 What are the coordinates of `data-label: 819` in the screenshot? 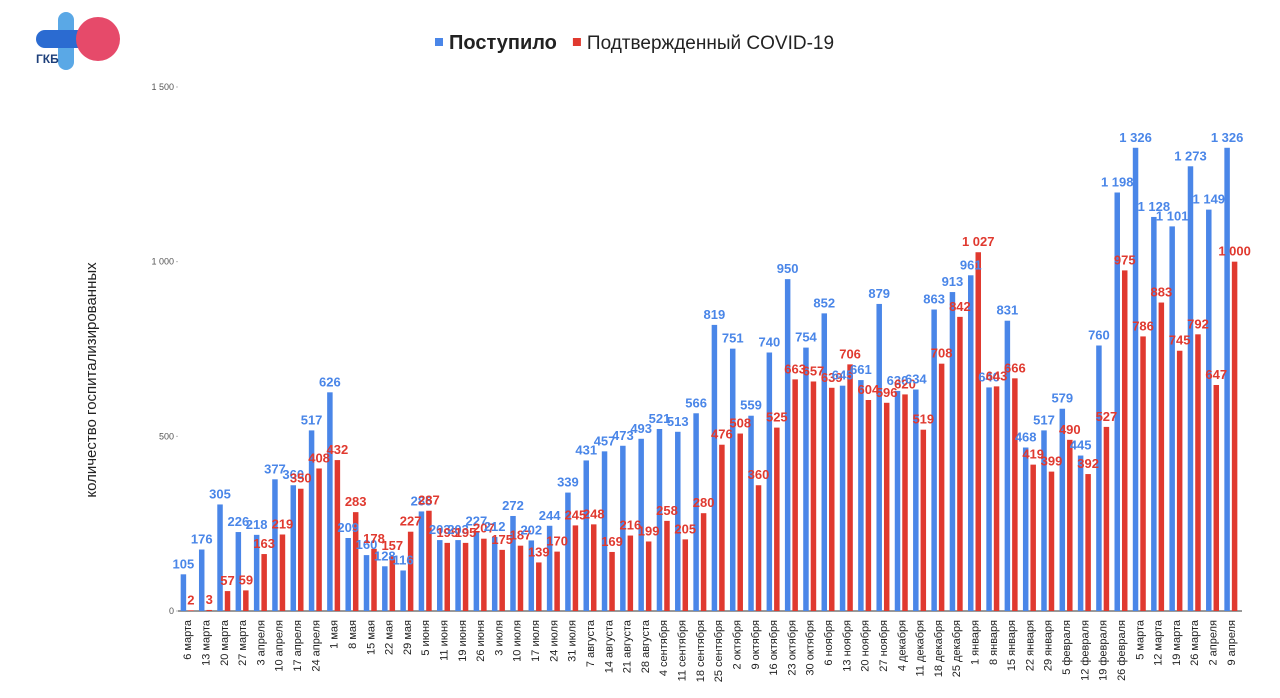 It's located at (715, 314).